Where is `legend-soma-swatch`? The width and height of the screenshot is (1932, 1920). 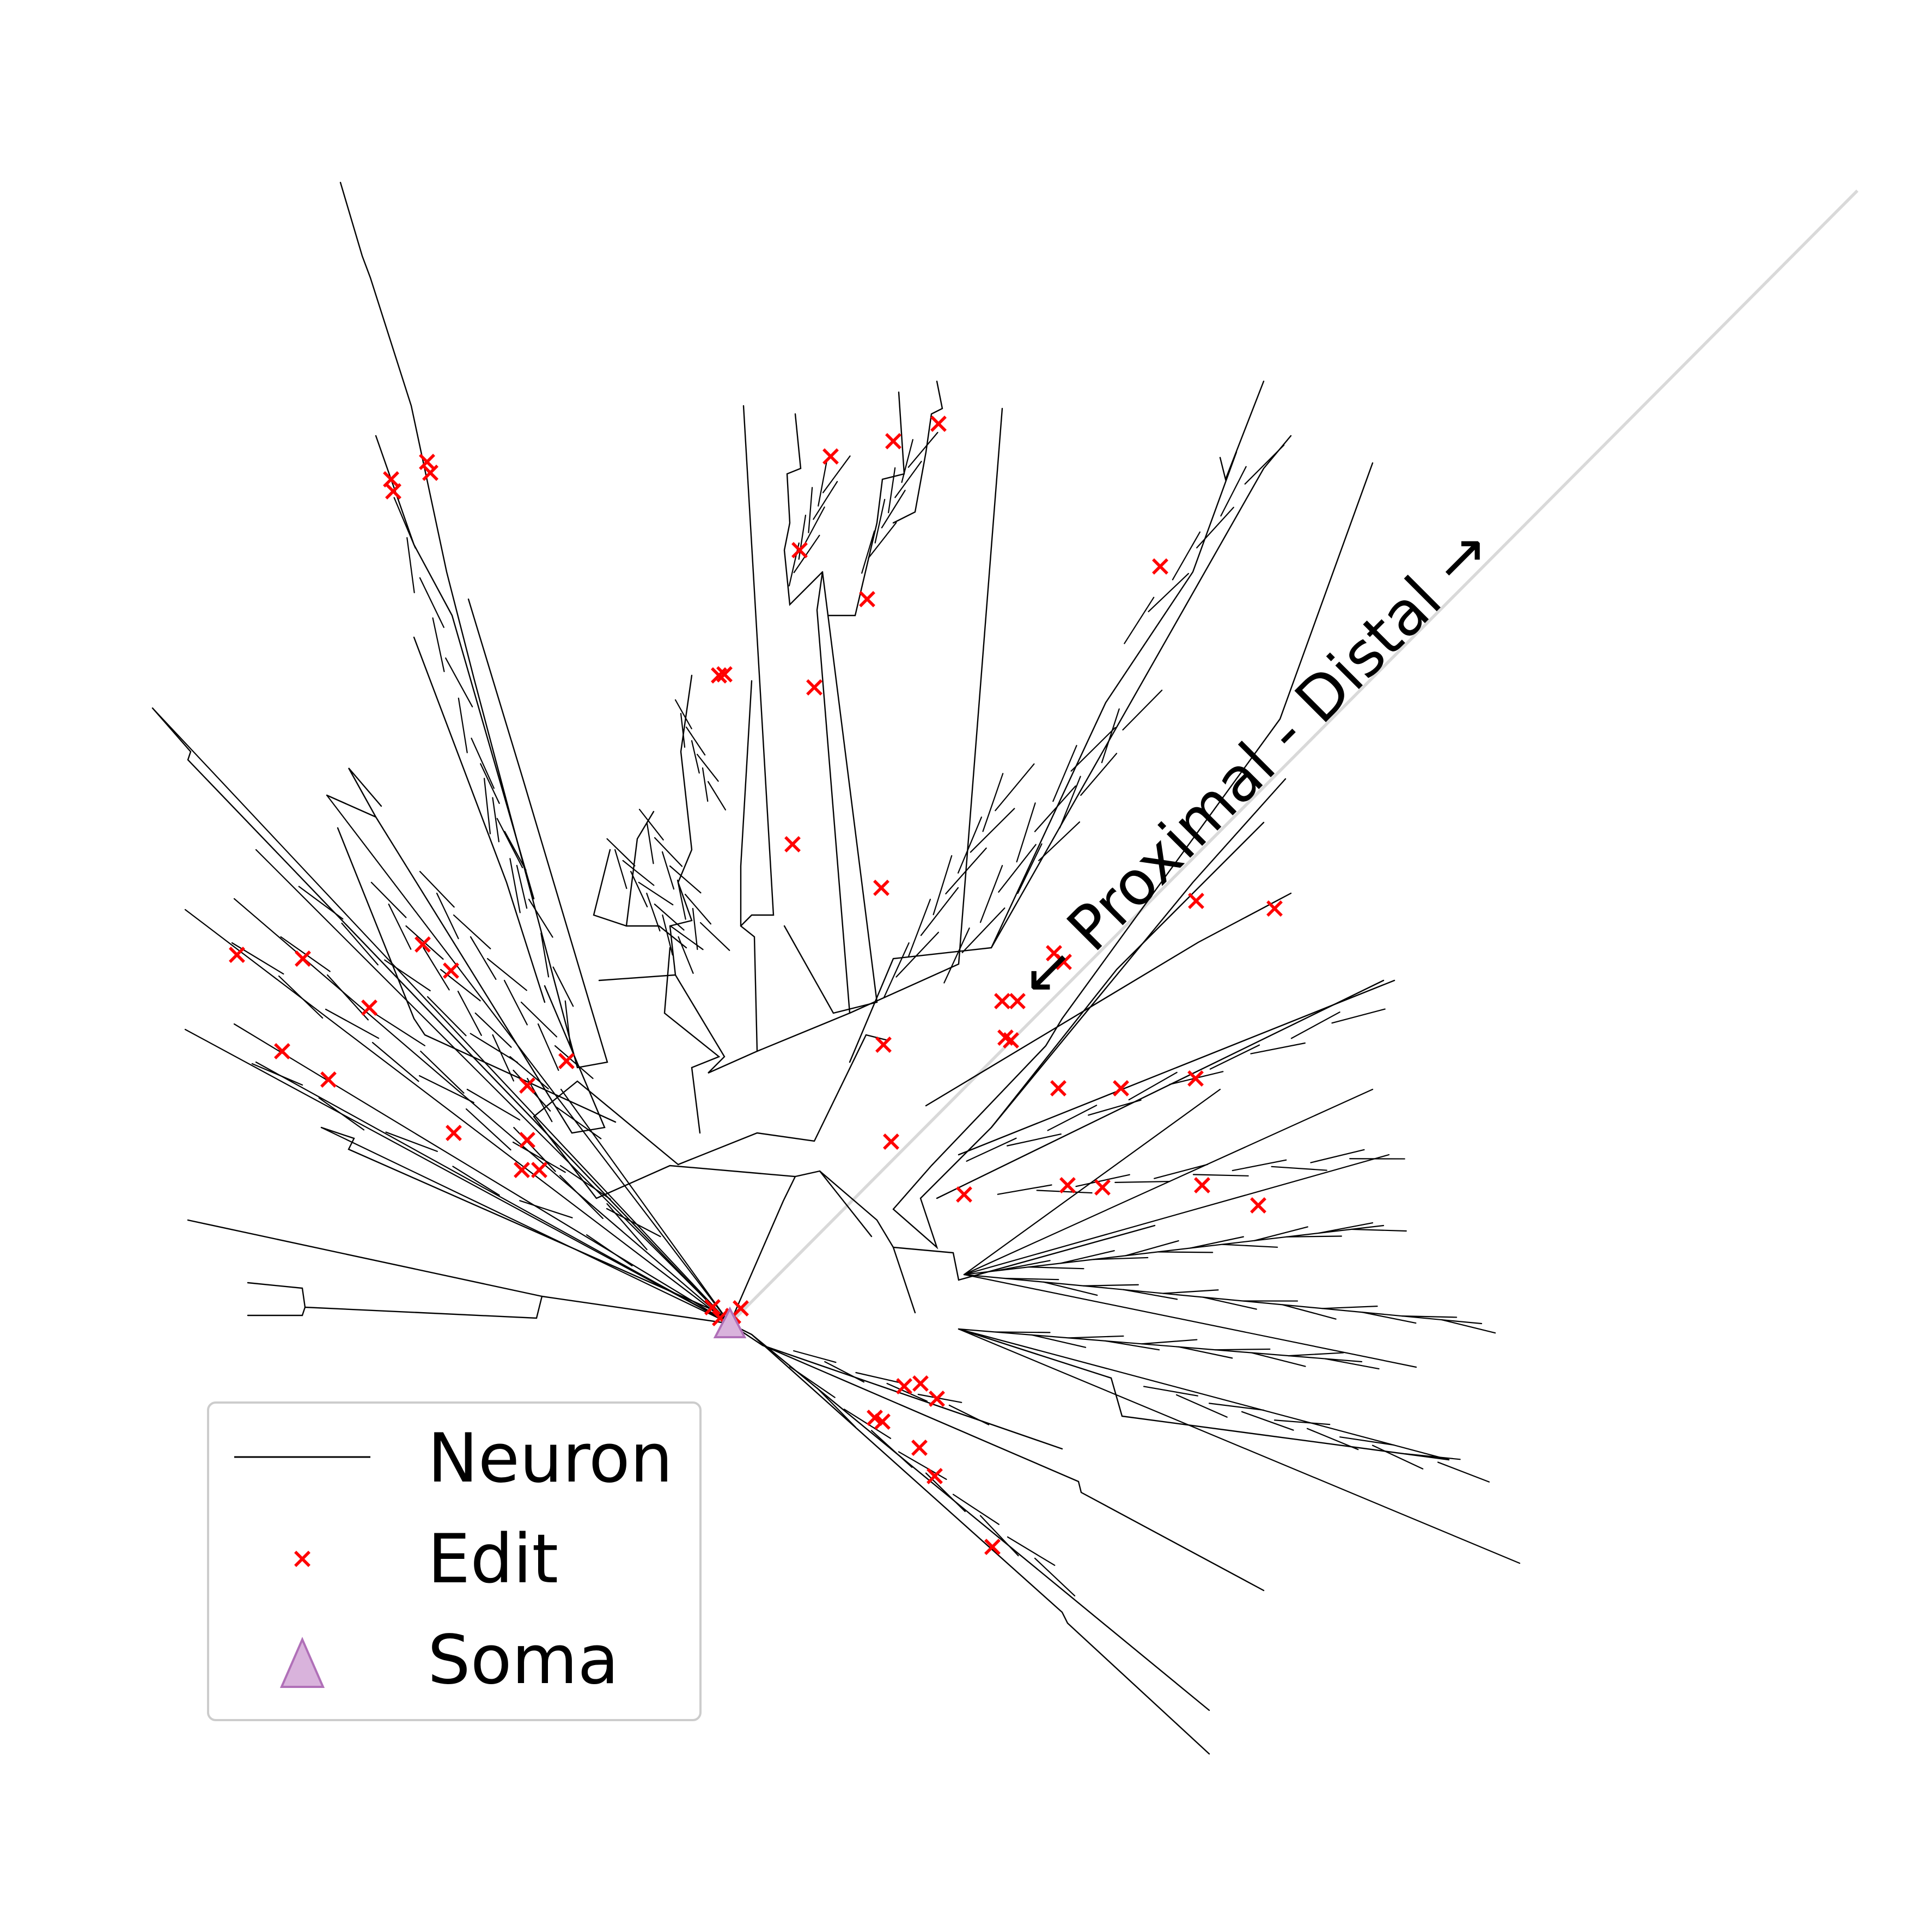 legend-soma-swatch is located at coordinates (302, 1662).